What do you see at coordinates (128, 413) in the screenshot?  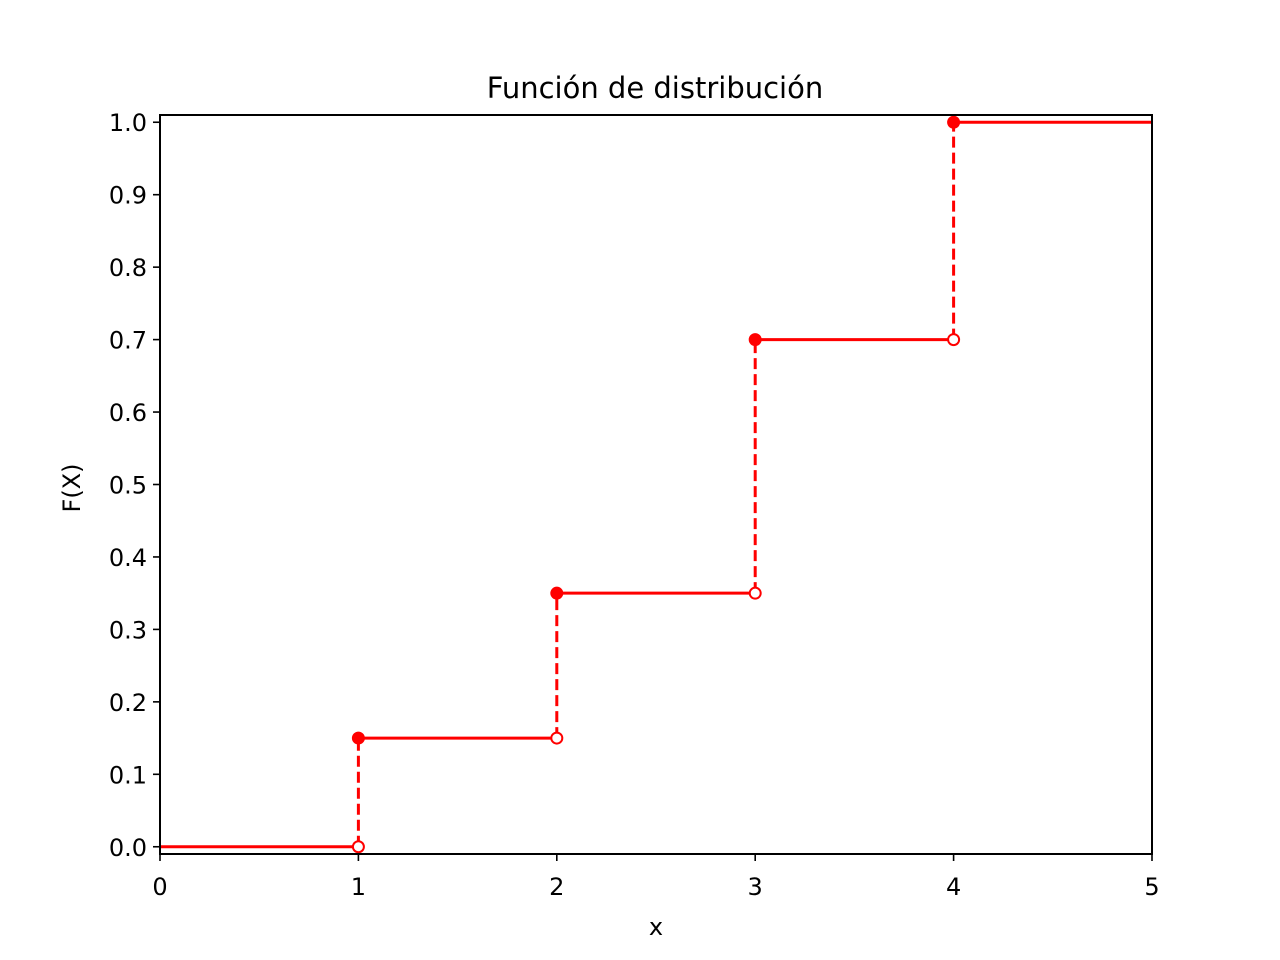 I see `y-tick-label-6: 0.6` at bounding box center [128, 413].